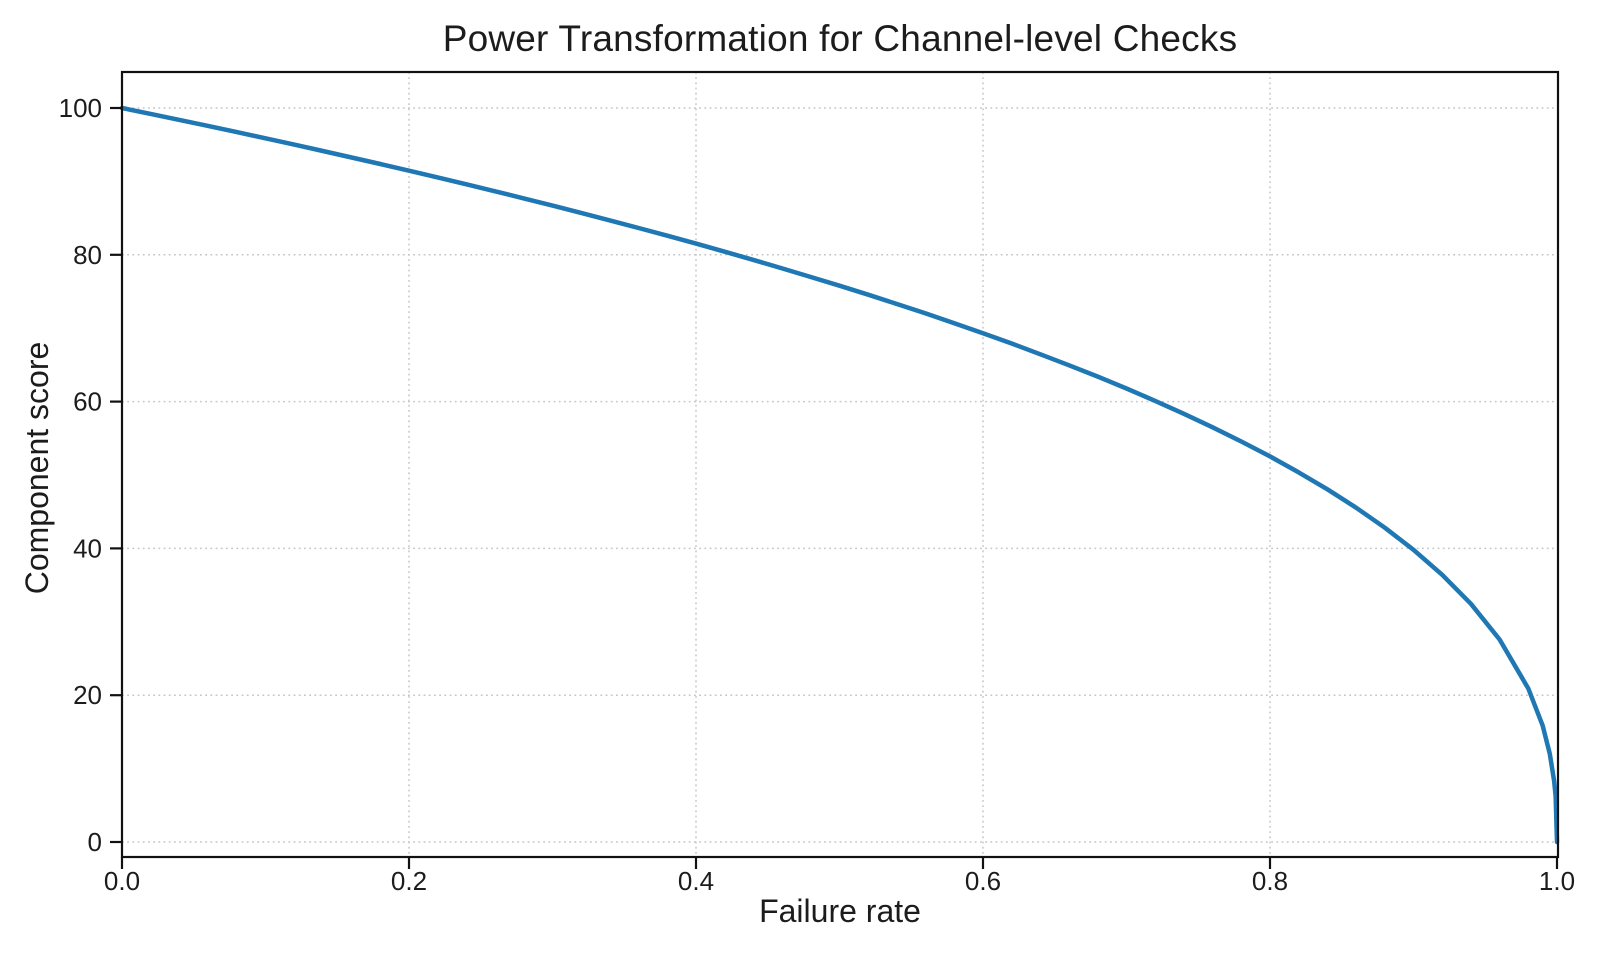 The width and height of the screenshot is (1600, 960). Describe the element at coordinates (90, 475) in the screenshot. I see `y-axis: 0 20 40 60 80 100` at that location.